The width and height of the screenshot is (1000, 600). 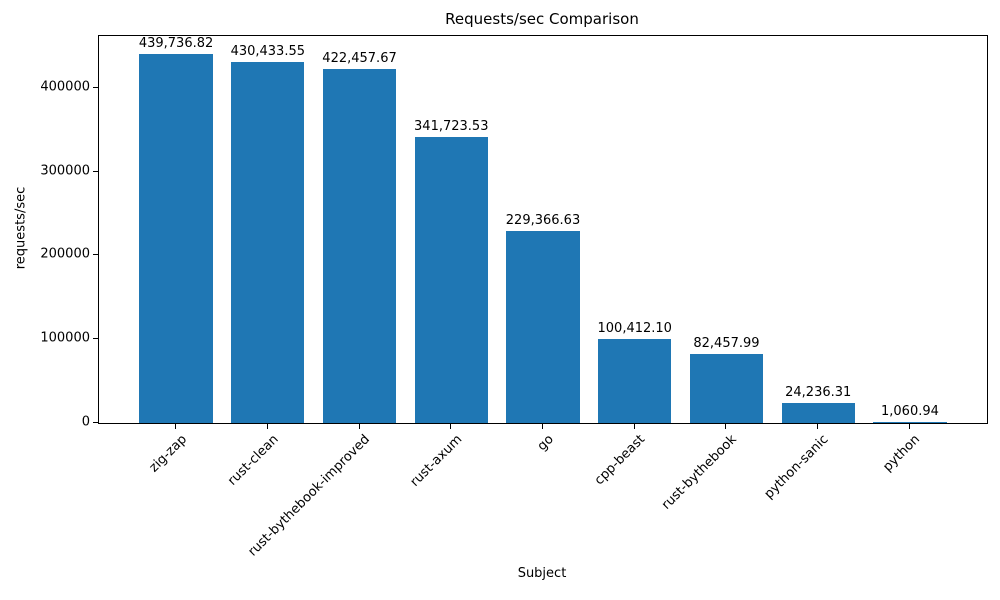 I want to click on y-tick-label: 300000, so click(x=65, y=171).